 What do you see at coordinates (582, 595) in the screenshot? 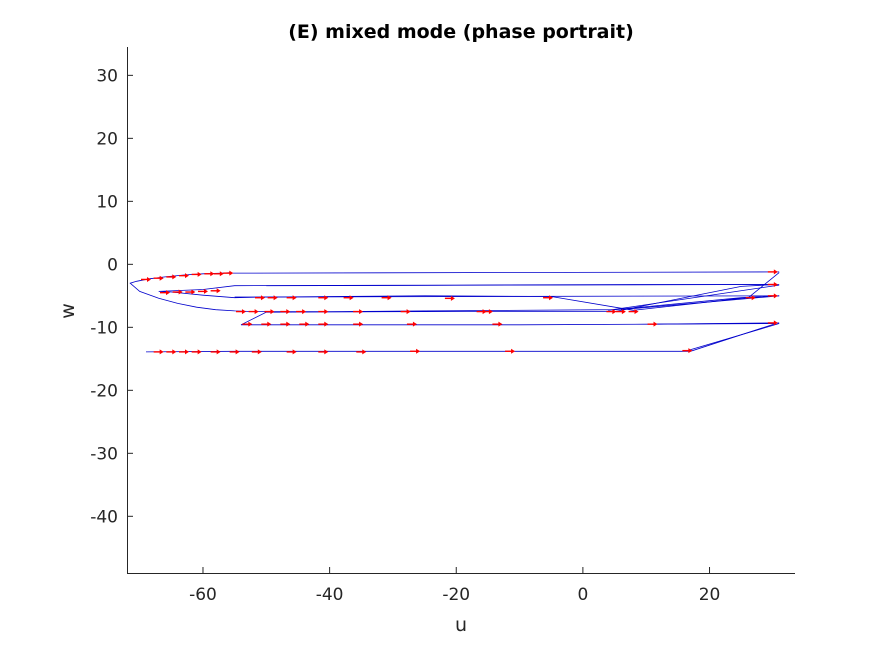
I see `x-tick-label: 0` at bounding box center [582, 595].